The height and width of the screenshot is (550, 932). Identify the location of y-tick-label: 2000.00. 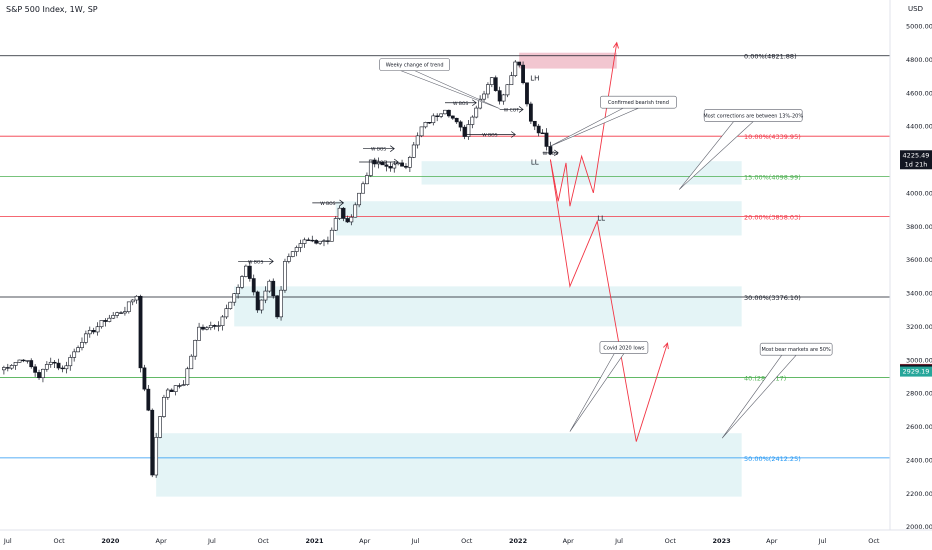
(919, 527).